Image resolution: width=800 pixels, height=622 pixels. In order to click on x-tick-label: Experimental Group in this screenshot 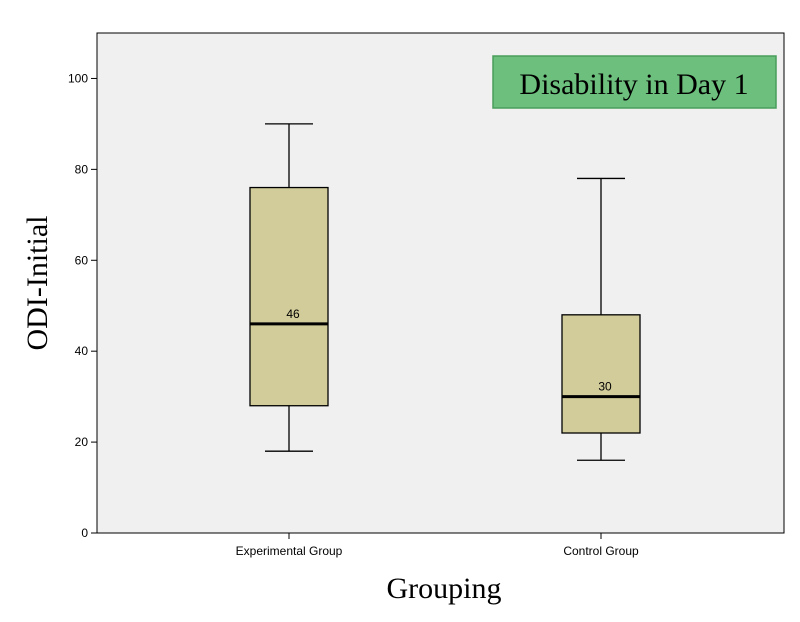, I will do `click(289, 551)`.